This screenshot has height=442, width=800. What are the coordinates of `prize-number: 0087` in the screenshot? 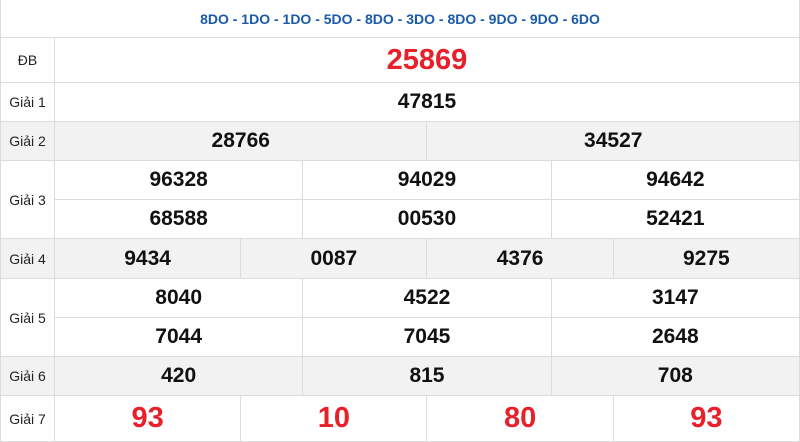 It's located at (334, 258).